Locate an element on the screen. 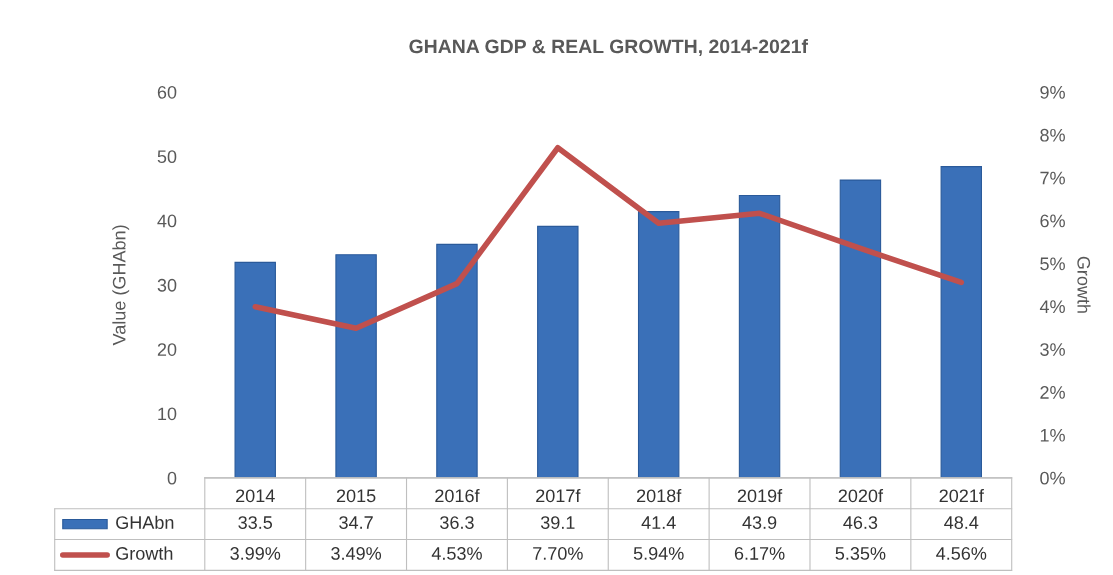  y-tick-label: 30 is located at coordinates (167, 285).